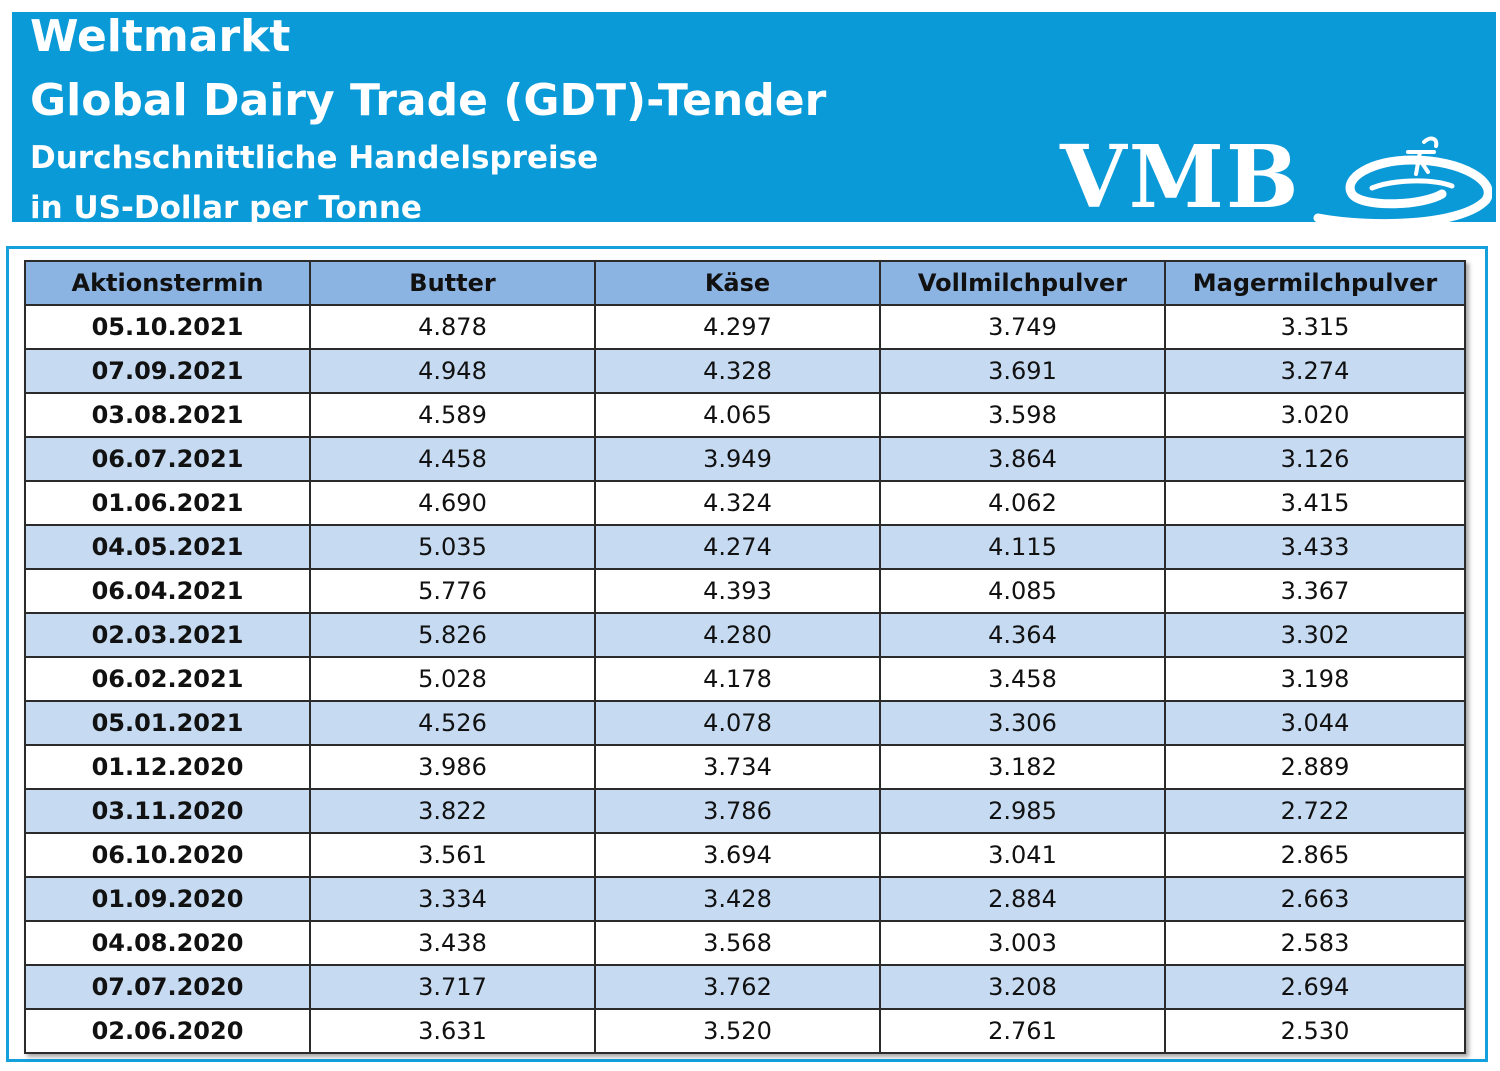 Image resolution: width=1500 pixels, height=1071 pixels. I want to click on butter-cell: 3.631, so click(452, 1031).